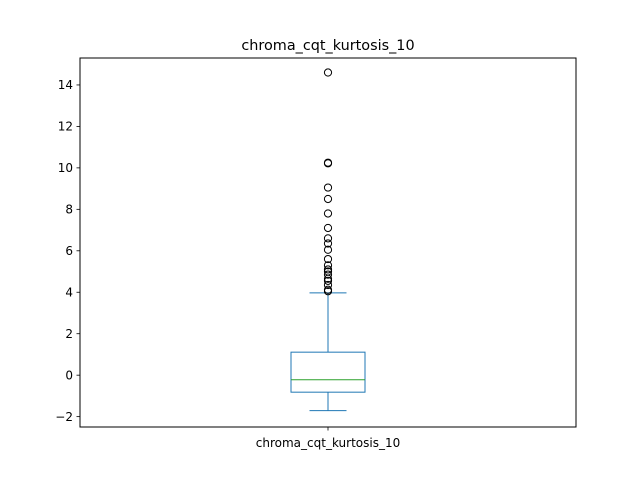 The image size is (640, 480). What do you see at coordinates (65, 168) in the screenshot?
I see `y-tick-label: 10` at bounding box center [65, 168].